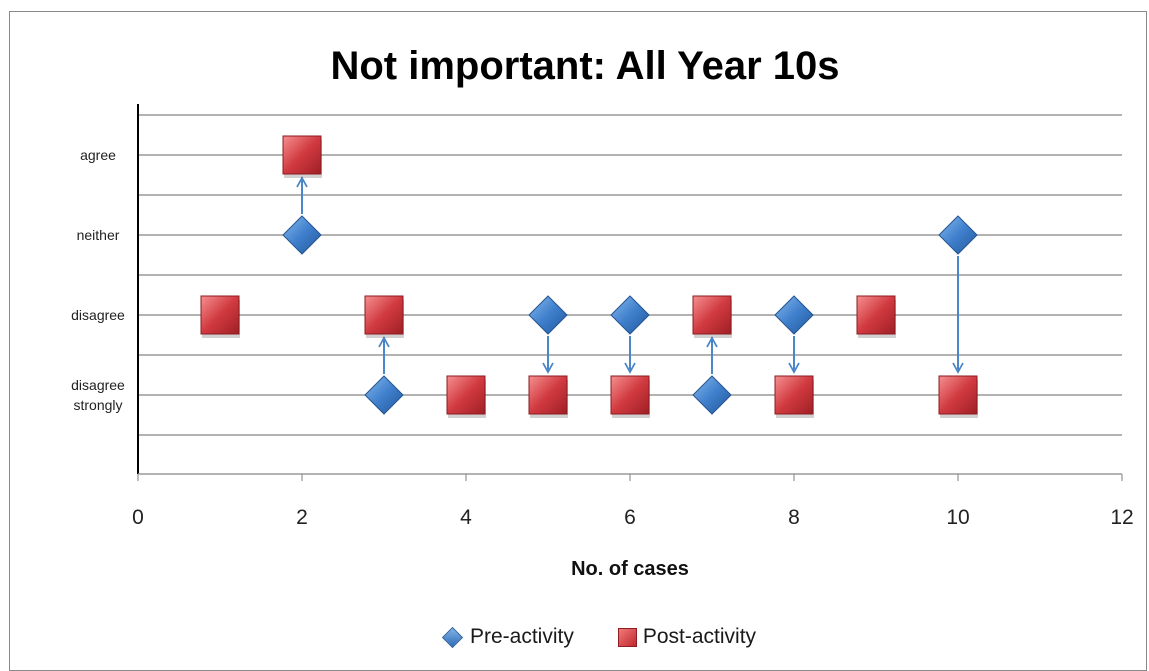  I want to click on chart-title: Not important: All Year 10s, so click(585, 66).